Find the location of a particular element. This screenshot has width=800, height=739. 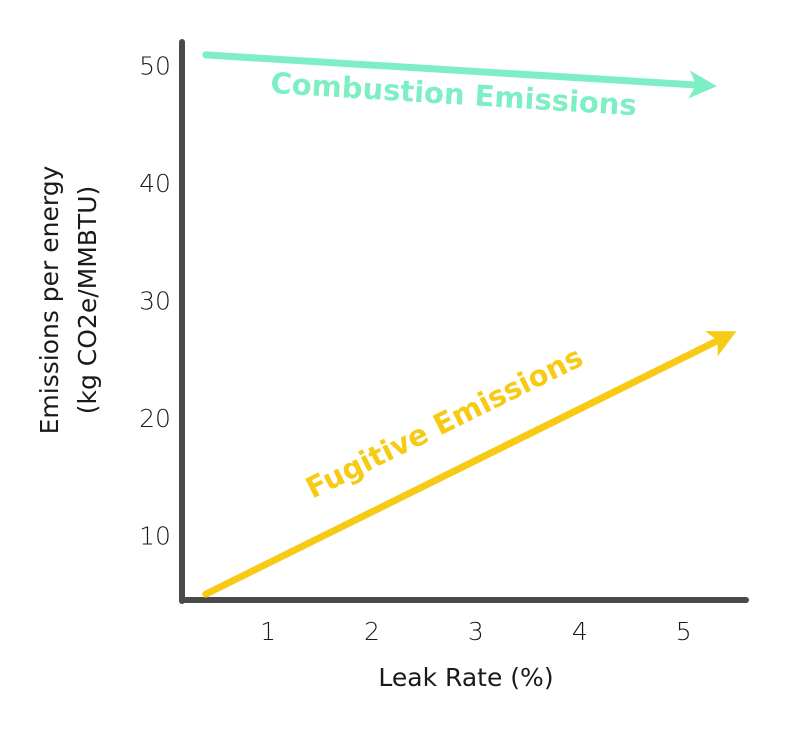

x-tick-label: 1 is located at coordinates (268, 631).